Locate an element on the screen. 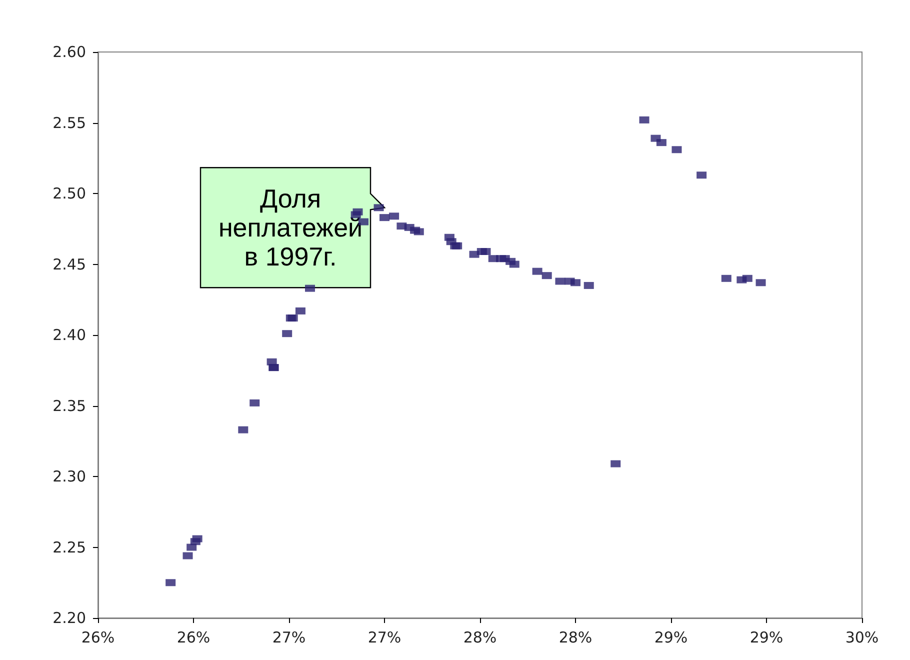  x-tick-label: 30% is located at coordinates (862, 637).